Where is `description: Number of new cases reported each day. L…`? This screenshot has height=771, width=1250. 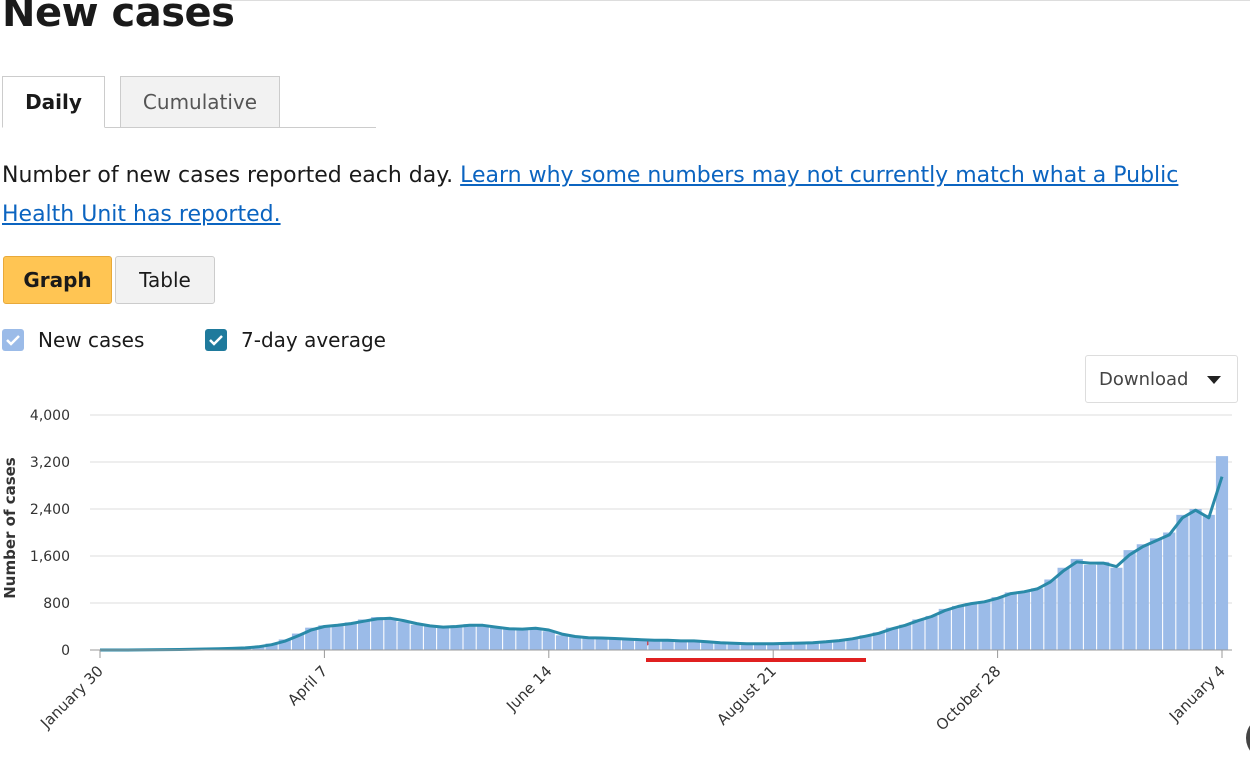
description: Number of new cases reported each day. L… is located at coordinates (592, 195).